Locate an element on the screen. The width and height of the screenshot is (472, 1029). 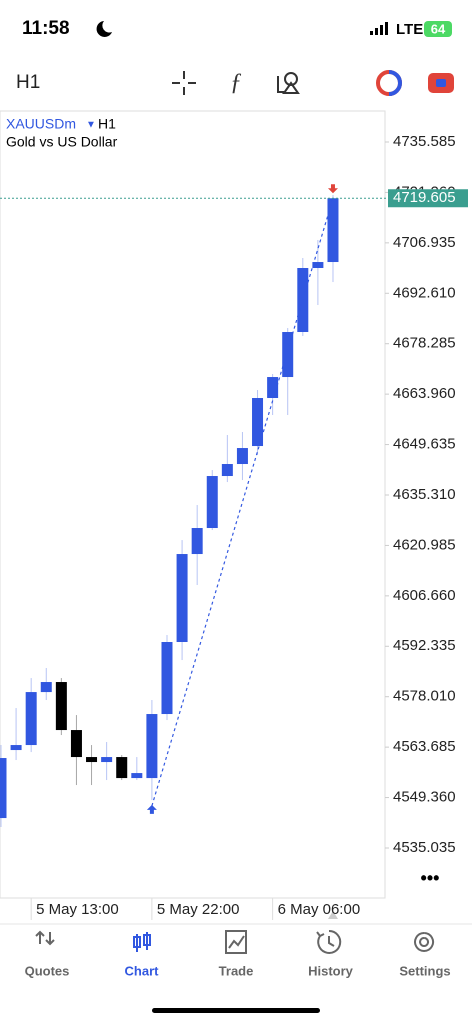
battery-level: 64 is located at coordinates (438, 28).